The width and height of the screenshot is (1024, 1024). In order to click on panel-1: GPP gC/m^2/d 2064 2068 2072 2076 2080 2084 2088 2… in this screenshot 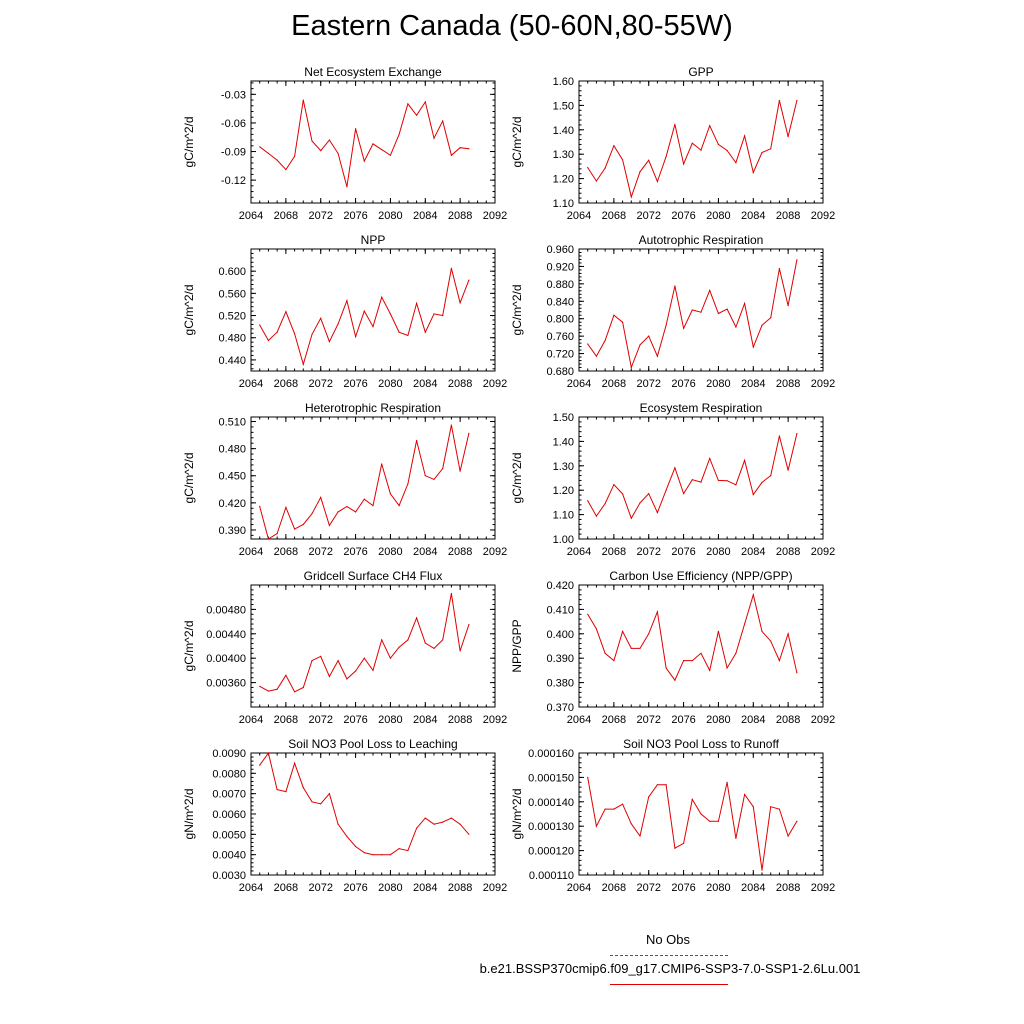, I will do `click(672, 143)`.